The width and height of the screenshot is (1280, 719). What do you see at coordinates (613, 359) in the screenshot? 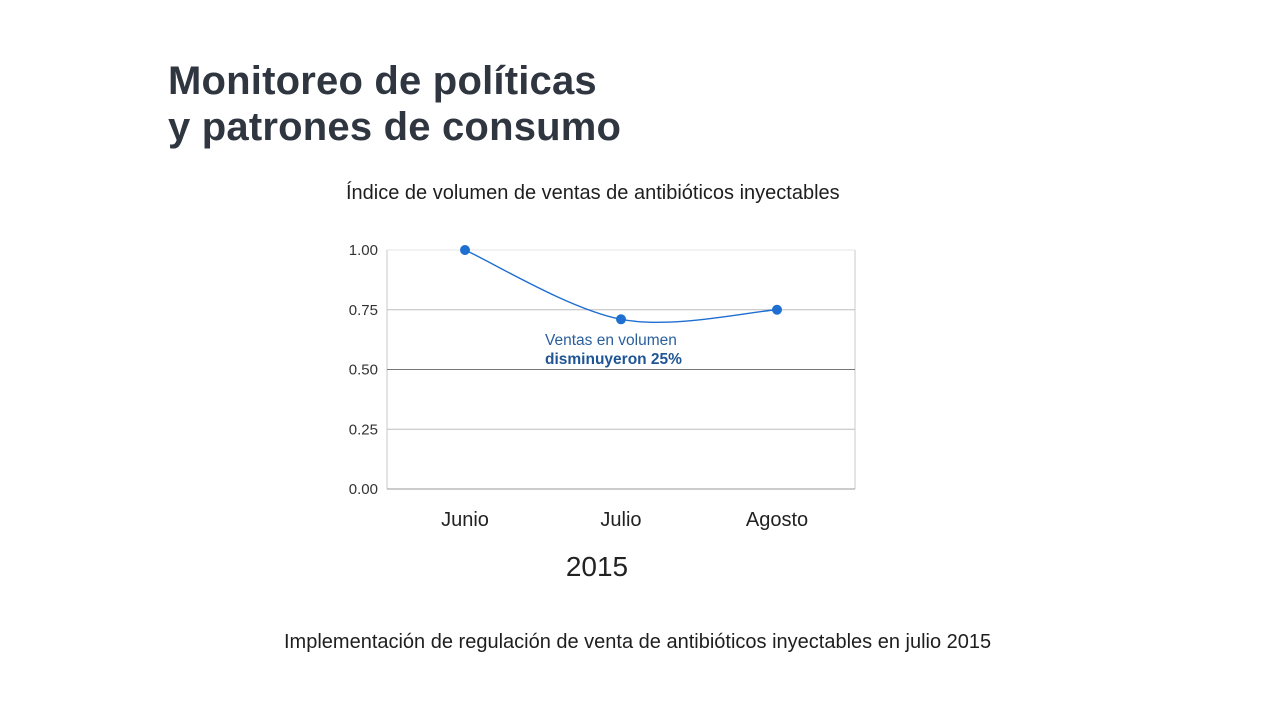
I see `annotation-line-2: disminuyeron 25%` at bounding box center [613, 359].